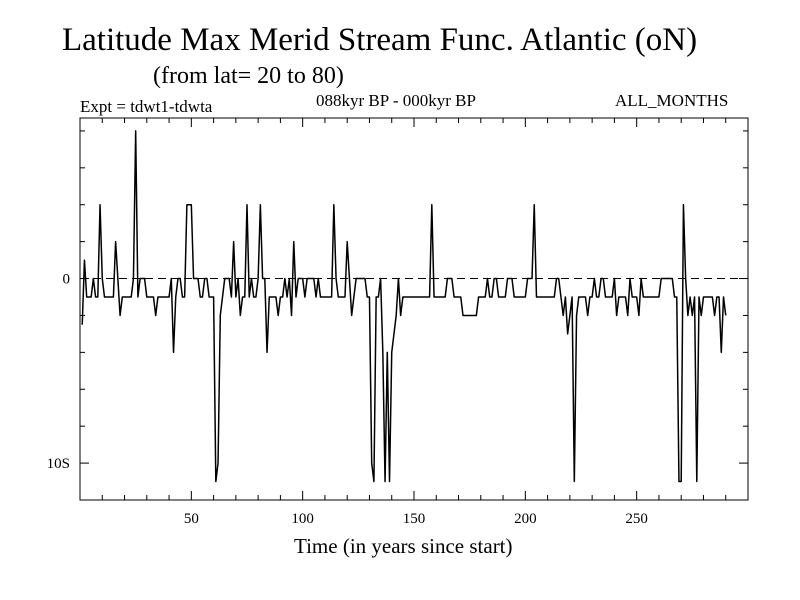 The height and width of the screenshot is (600, 800). What do you see at coordinates (191, 519) in the screenshot?
I see `x-tick-label: 50` at bounding box center [191, 519].